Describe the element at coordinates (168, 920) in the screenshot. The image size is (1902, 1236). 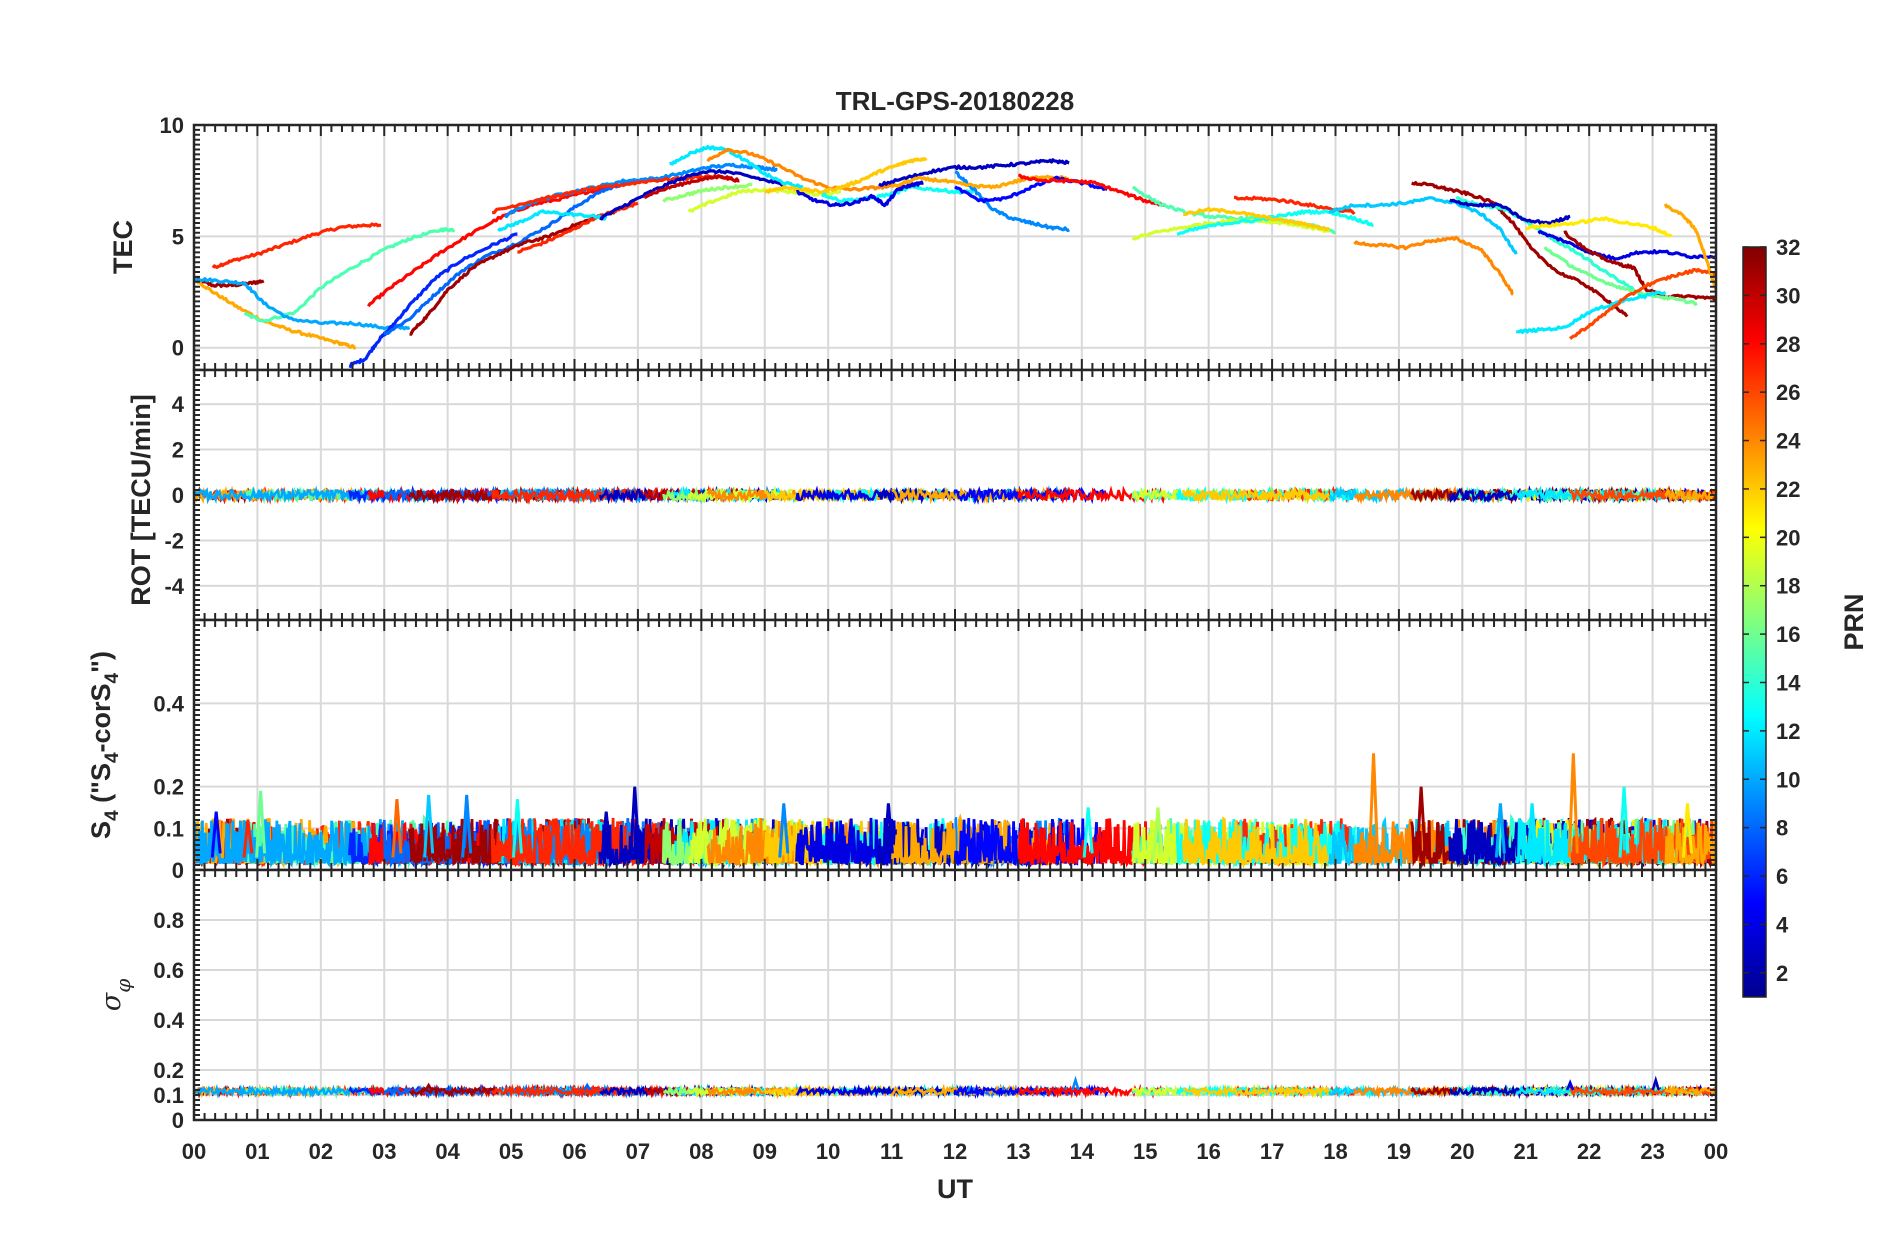
I see `y-tick-label: 0.8` at that location.